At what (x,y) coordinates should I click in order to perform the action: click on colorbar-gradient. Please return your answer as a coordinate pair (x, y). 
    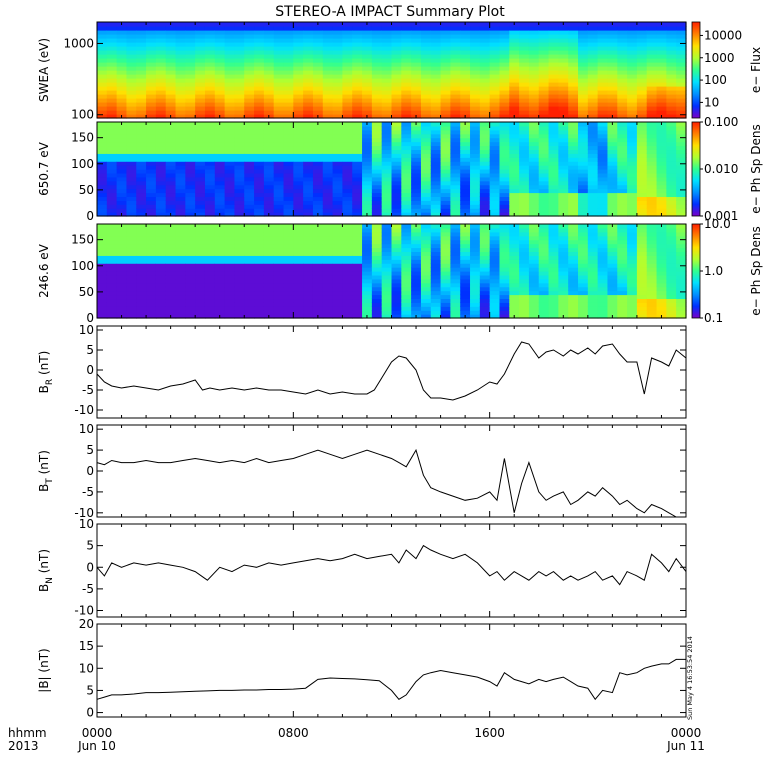
    Looking at the image, I should click on (696, 70).